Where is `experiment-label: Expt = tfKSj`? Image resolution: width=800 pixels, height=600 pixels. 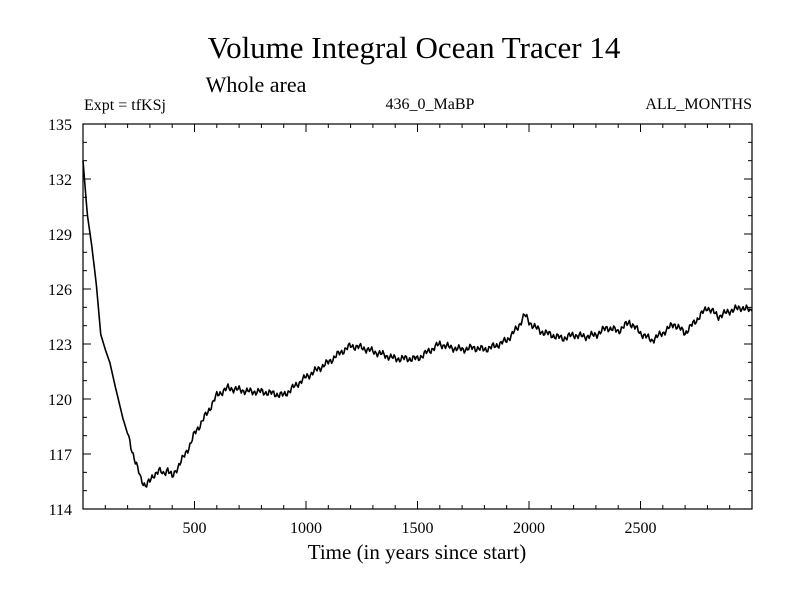 experiment-label: Expt = tfKSj is located at coordinates (125, 105).